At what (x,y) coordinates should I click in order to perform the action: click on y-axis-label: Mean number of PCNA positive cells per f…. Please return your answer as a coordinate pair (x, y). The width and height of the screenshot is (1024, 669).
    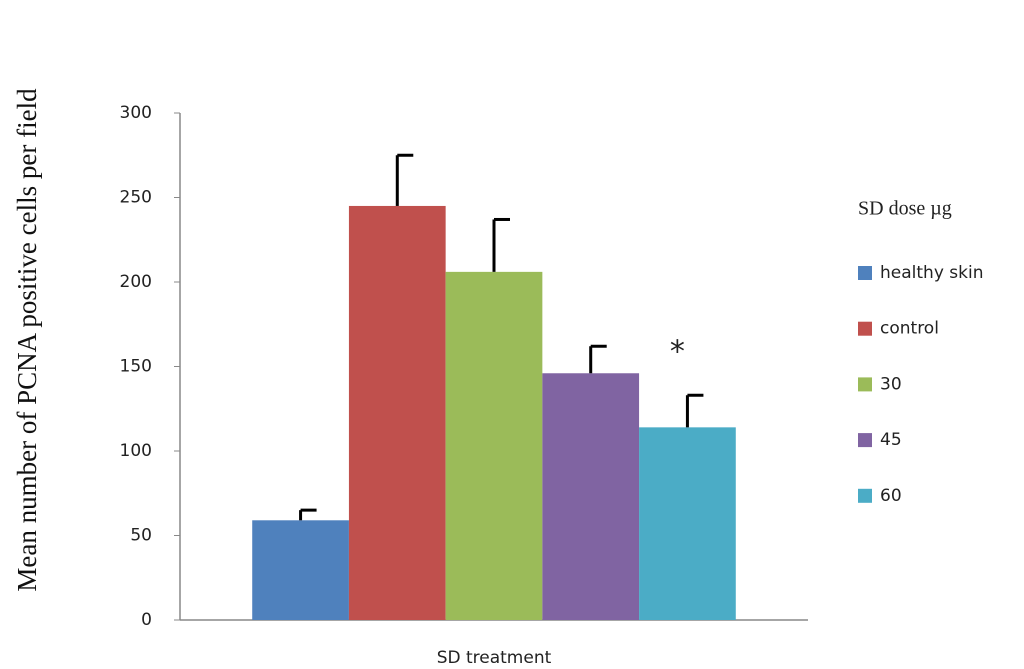
    Looking at the image, I should click on (27, 340).